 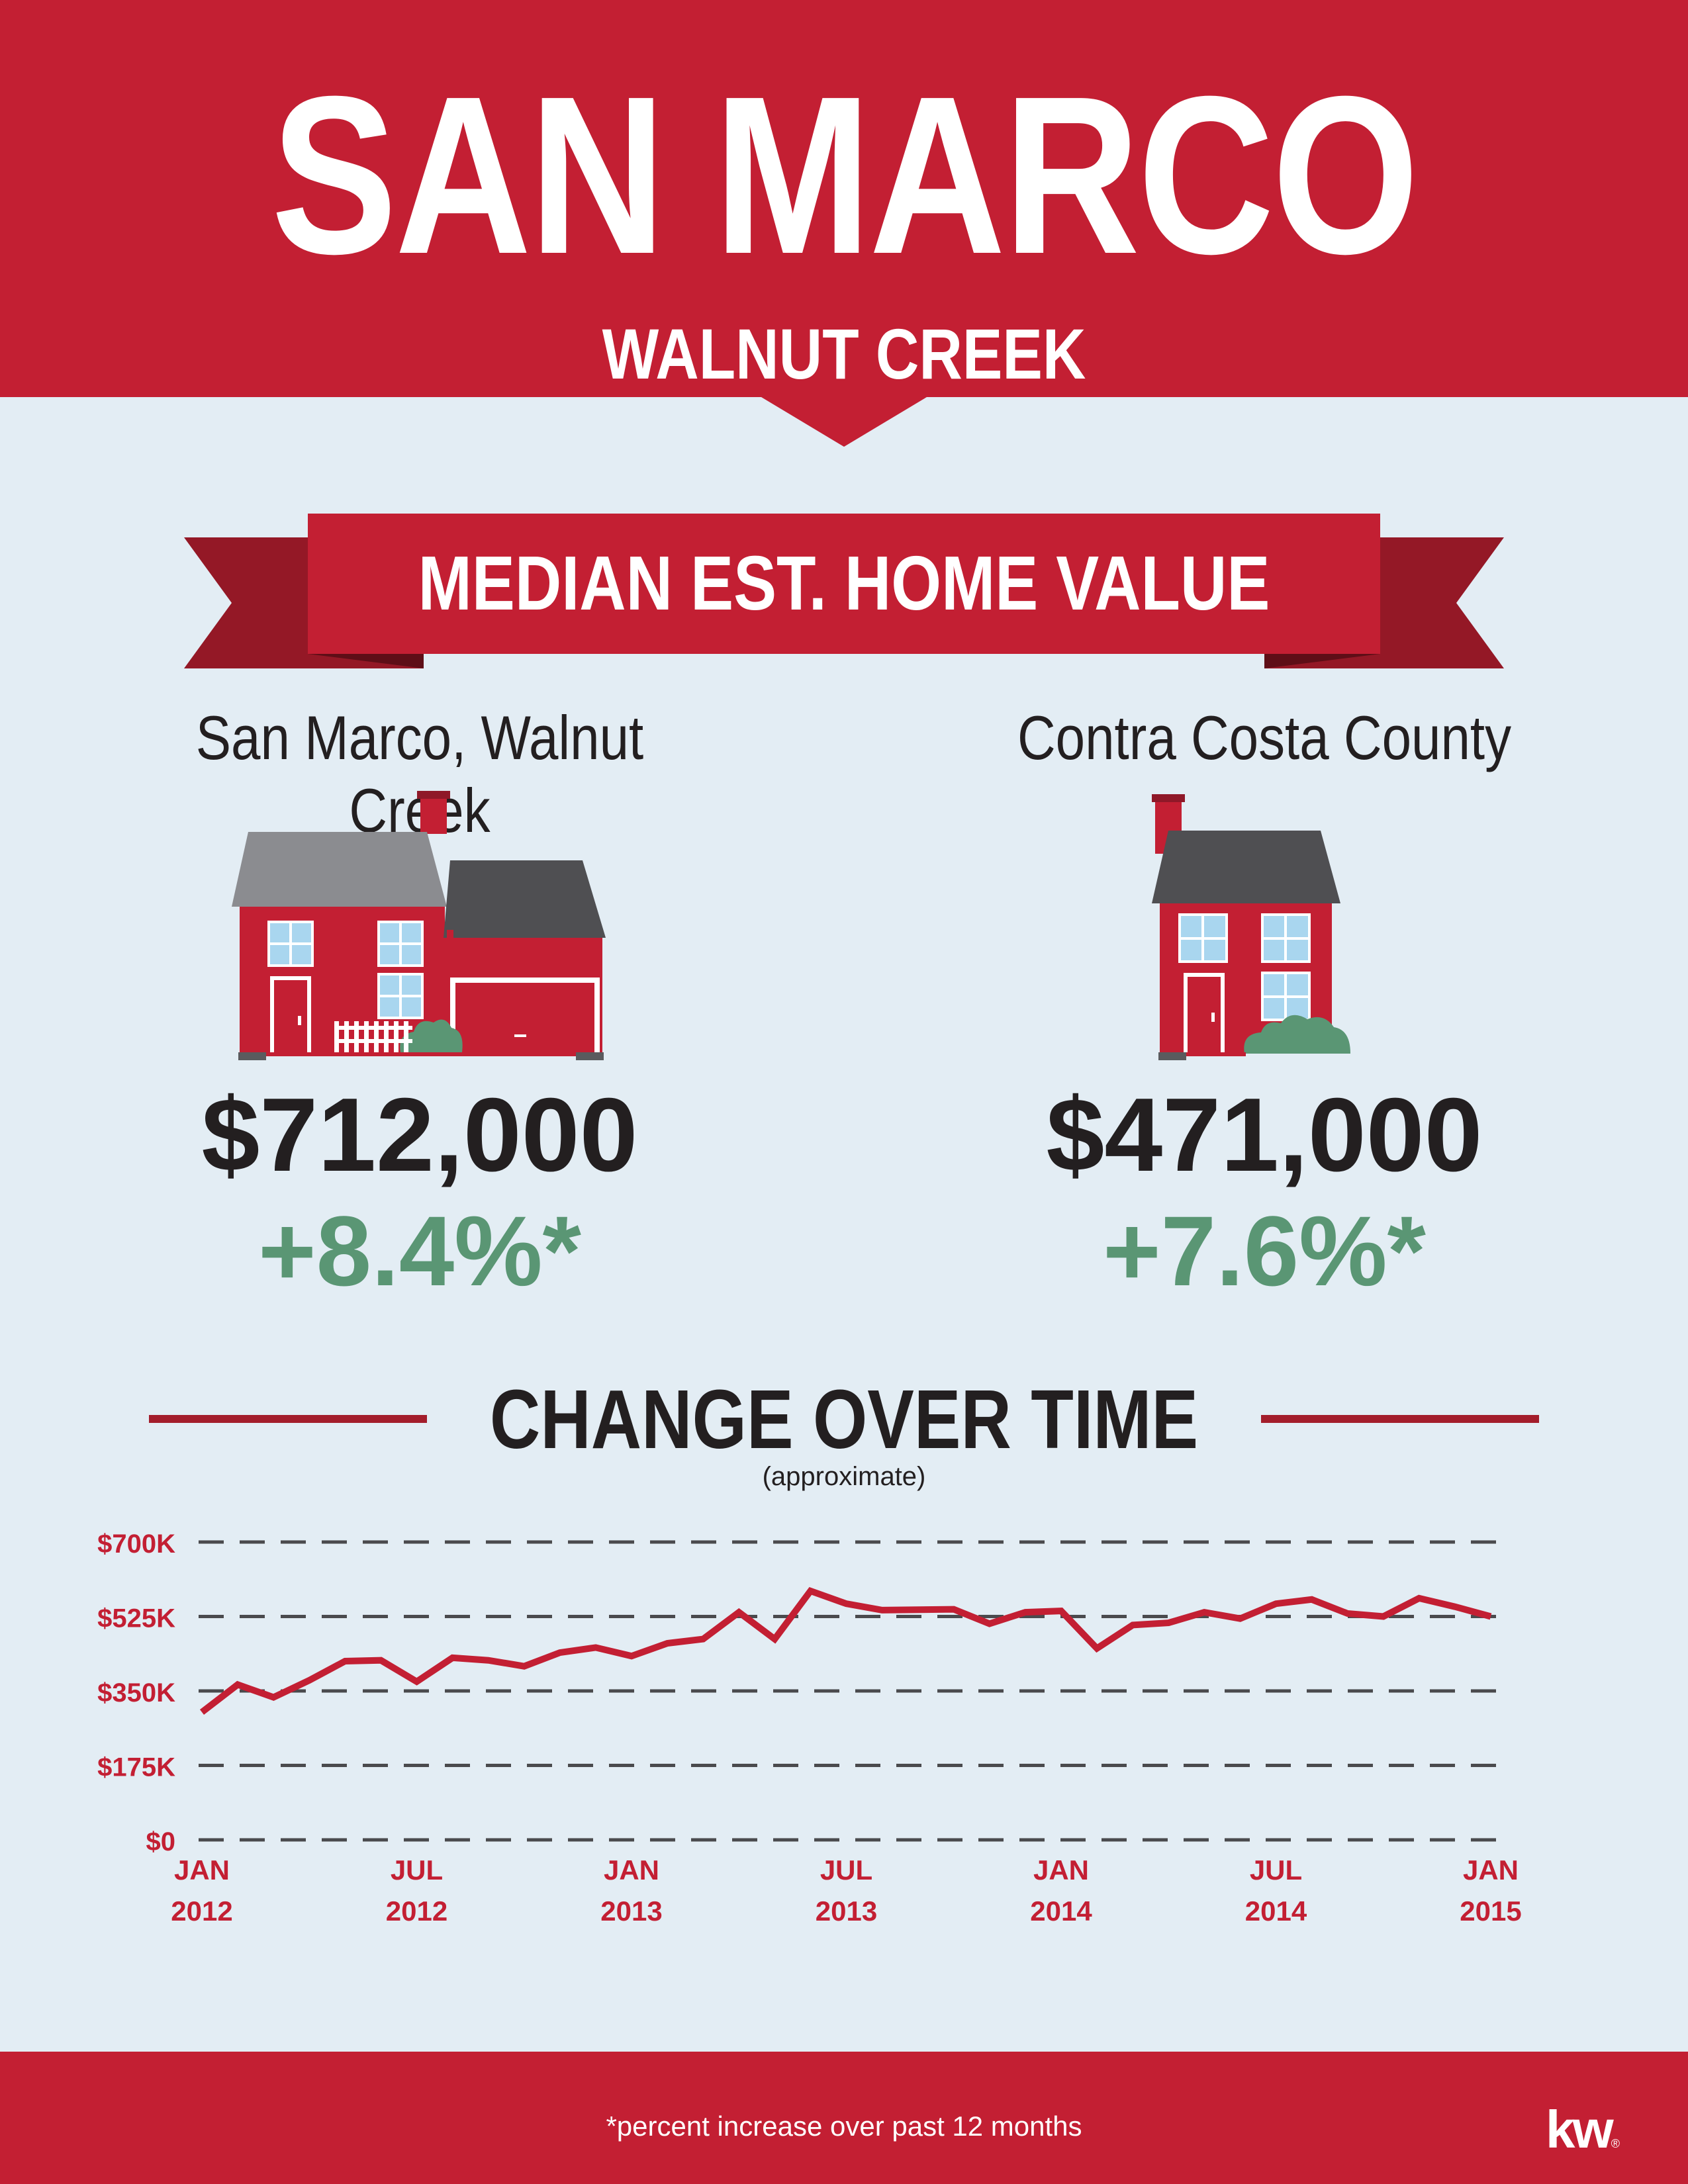 What do you see at coordinates (844, 1419) in the screenshot?
I see `chart-title: CHANGE OVER TIME` at bounding box center [844, 1419].